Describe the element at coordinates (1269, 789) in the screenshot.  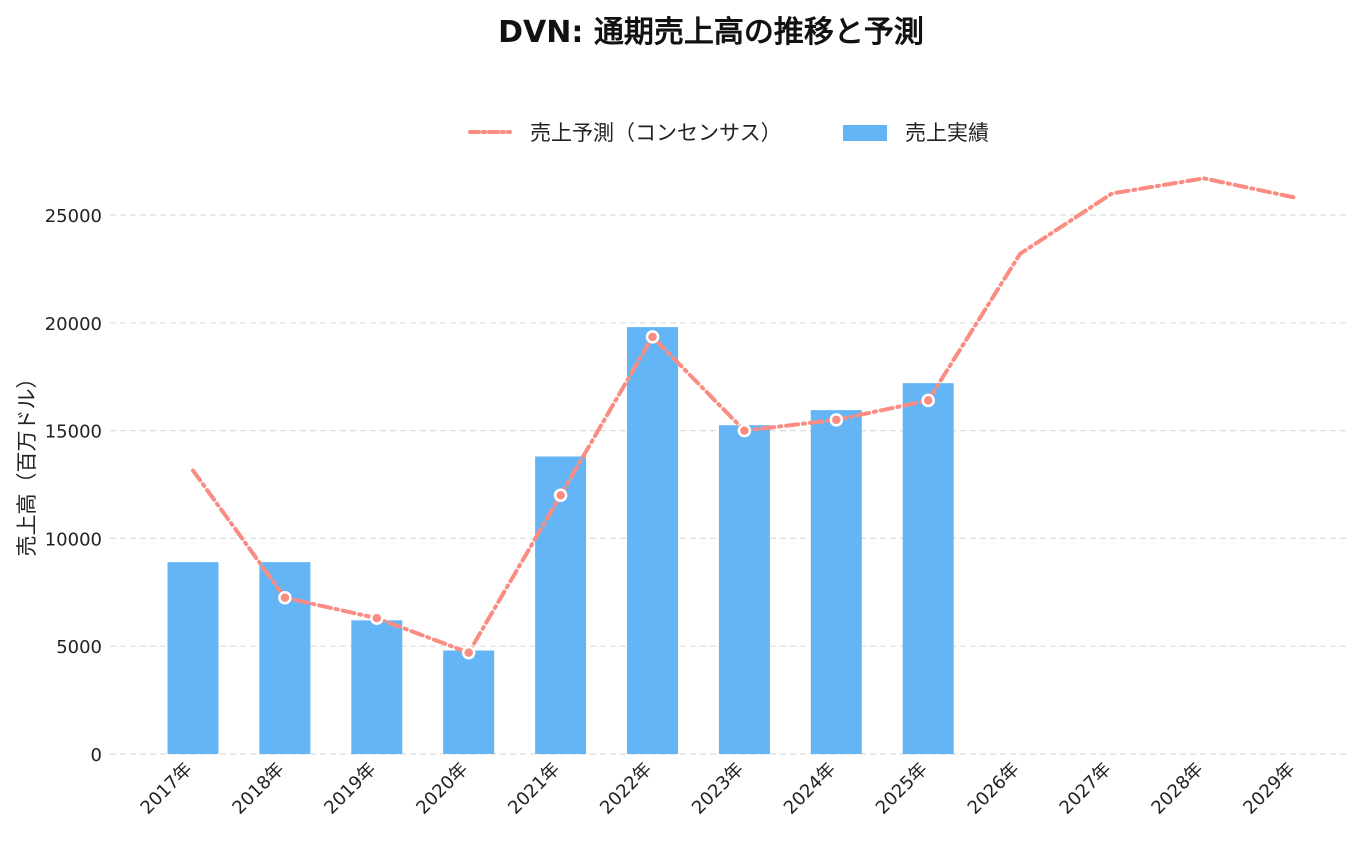
I see `x-tick-label: 2029年` at that location.